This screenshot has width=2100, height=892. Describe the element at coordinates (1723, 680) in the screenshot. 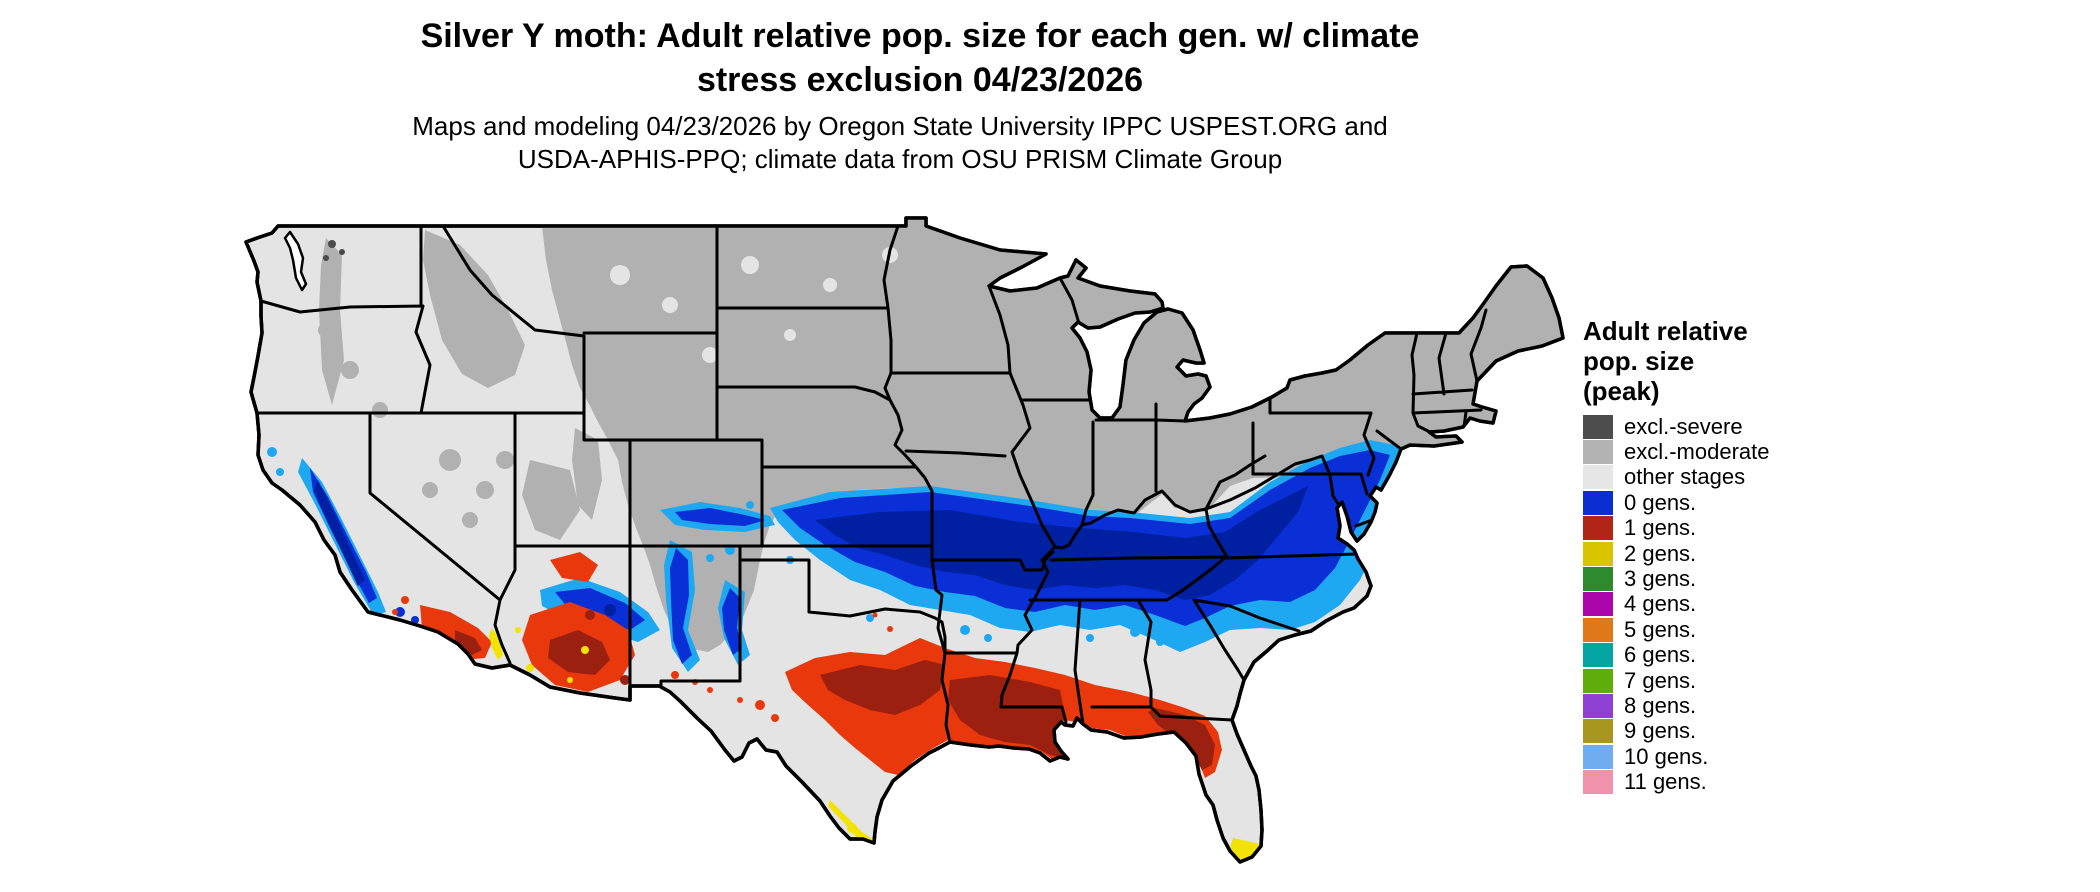

I see `legend-item: 7 gens.` at that location.